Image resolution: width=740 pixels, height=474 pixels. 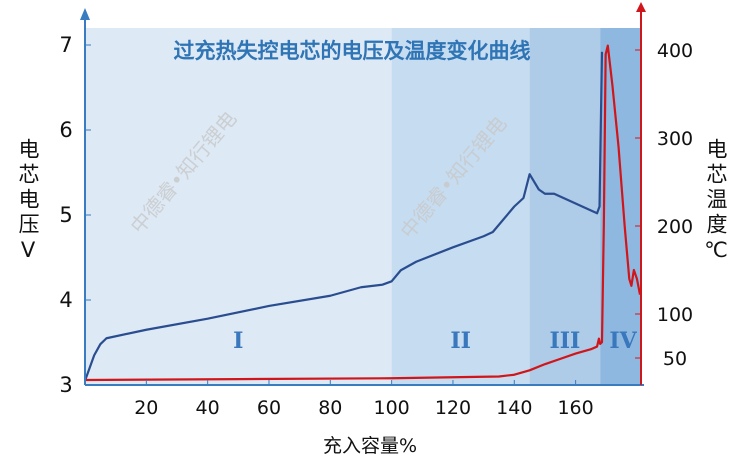 What do you see at coordinates (460, 206) in the screenshot?
I see `region-II` at bounding box center [460, 206].